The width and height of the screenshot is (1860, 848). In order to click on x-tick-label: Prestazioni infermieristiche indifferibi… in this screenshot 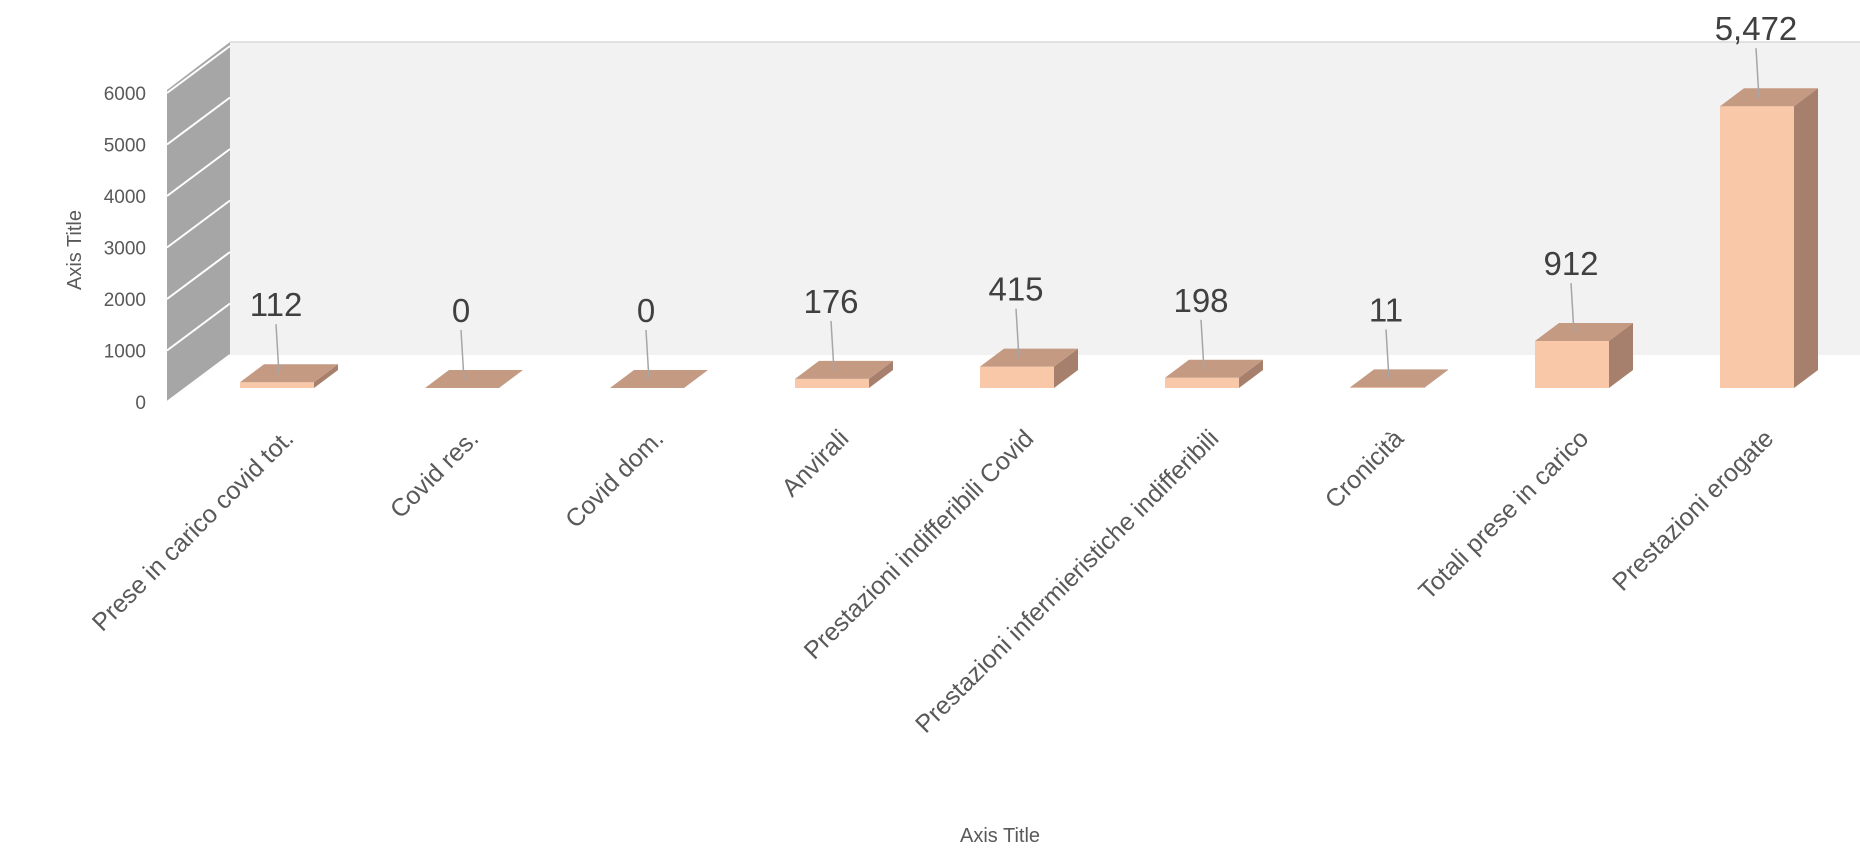, I will do `click(1067, 581)`.